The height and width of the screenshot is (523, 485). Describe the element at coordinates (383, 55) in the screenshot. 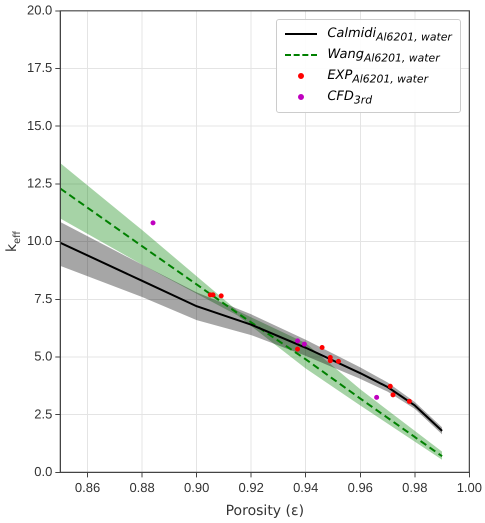

I see `legend-label: Wang$_{Al6201, water}$` at that location.